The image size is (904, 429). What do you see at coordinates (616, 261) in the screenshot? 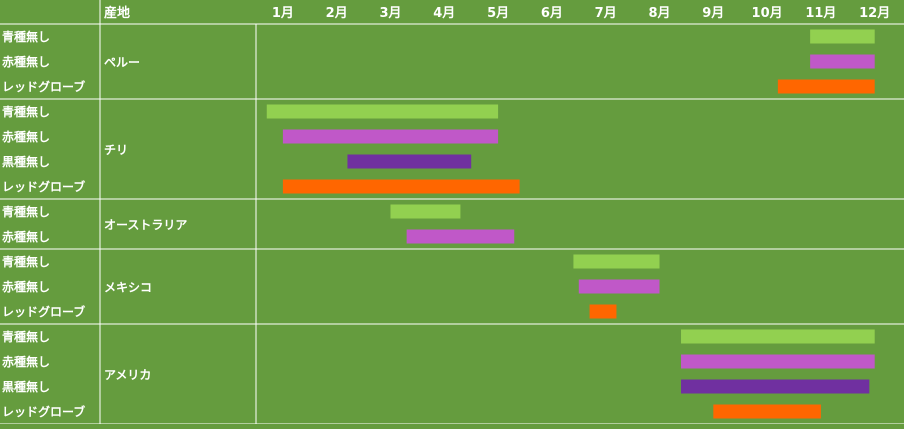
I see `bar-メキシコ-青種無し` at bounding box center [616, 261].